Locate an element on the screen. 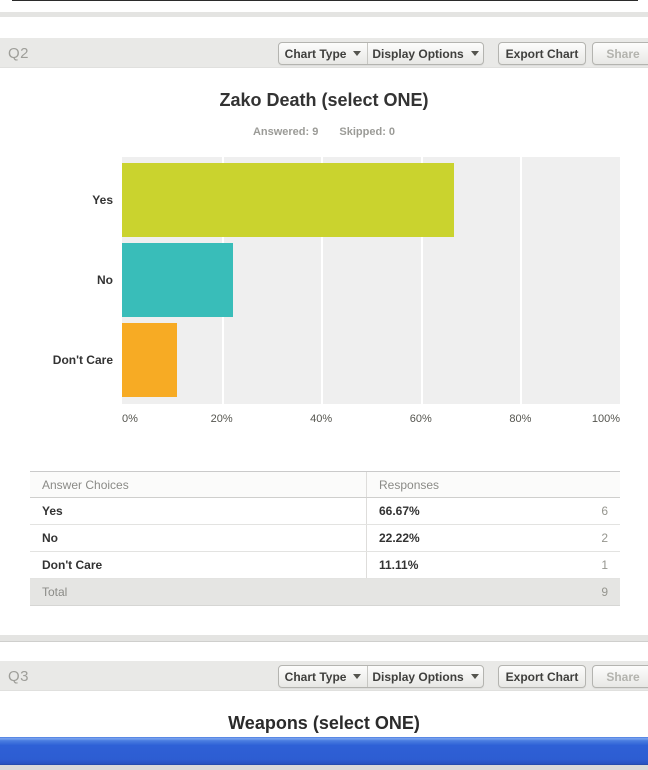  skipped-count: Skipped: 0 is located at coordinates (367, 132).